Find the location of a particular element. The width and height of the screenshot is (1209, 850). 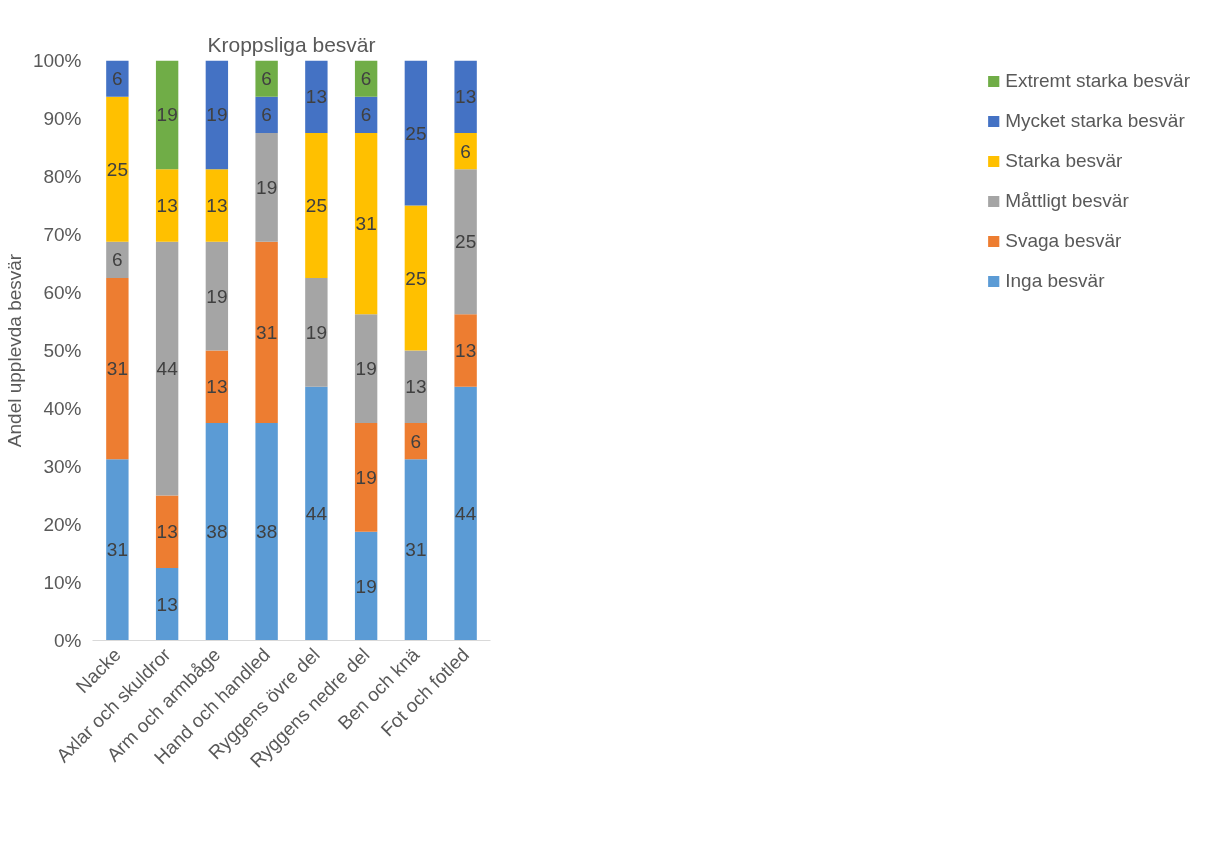

y-tick-label: 50% is located at coordinates (62, 350).